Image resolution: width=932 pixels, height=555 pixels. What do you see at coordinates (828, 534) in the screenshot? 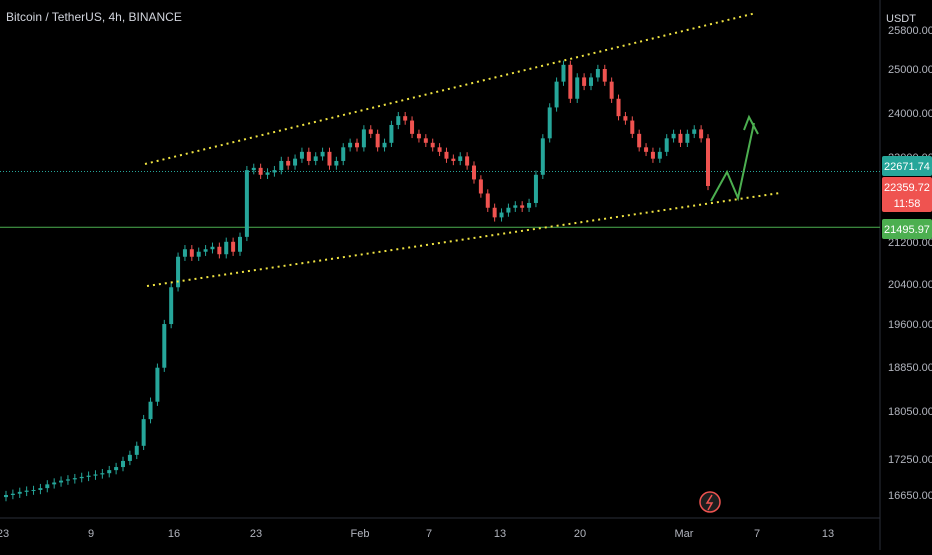
I see `x-tick-label: 13` at bounding box center [828, 534].